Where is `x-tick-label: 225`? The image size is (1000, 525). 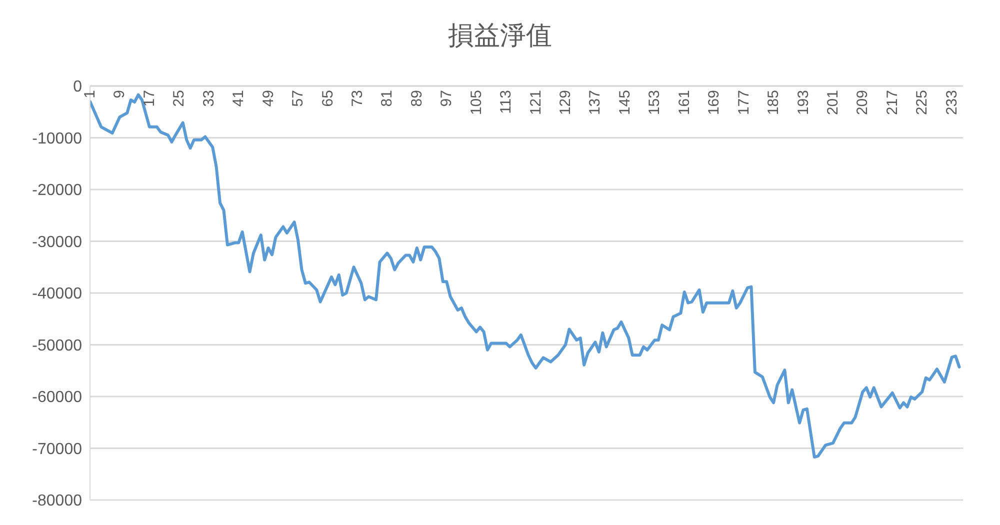
x-tick-label: 225 is located at coordinates (922, 103).